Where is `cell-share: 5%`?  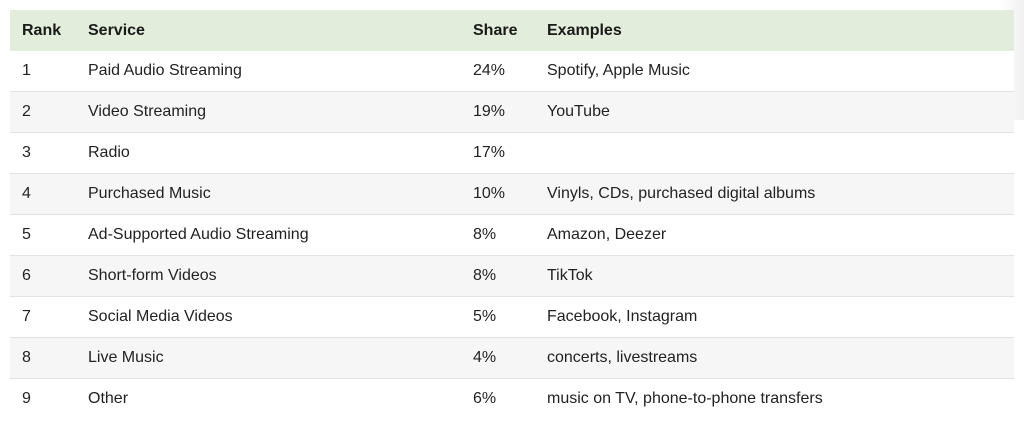
cell-share: 5% is located at coordinates (499, 317).